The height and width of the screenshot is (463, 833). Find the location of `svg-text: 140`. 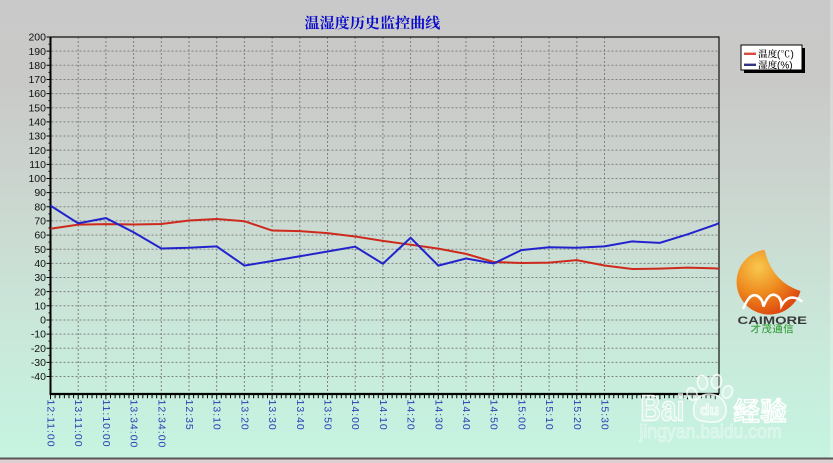

svg-text: 140 is located at coordinates (37, 122).